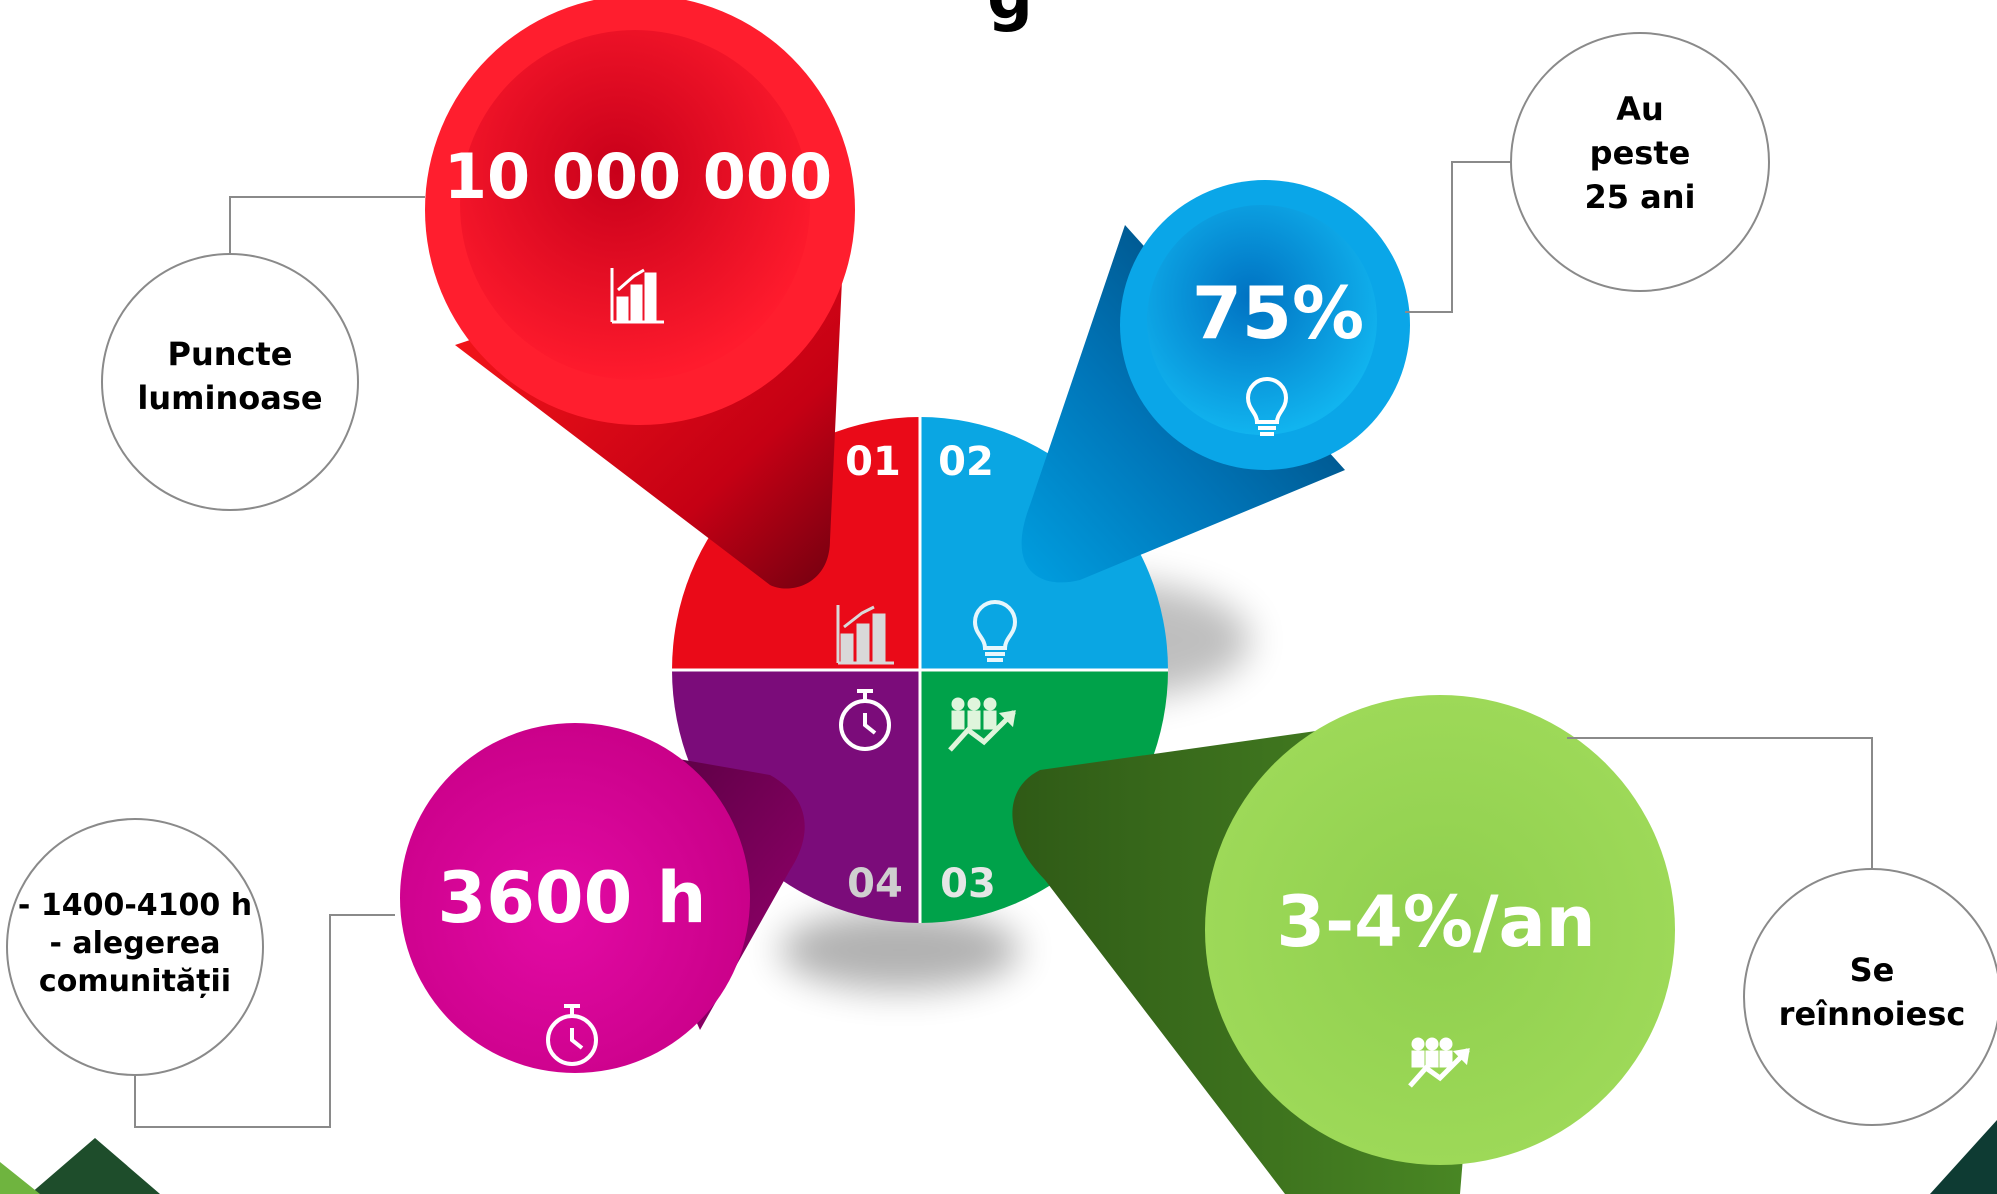 This screenshot has height=1194, width=1997. What do you see at coordinates (873, 462) in the screenshot?
I see `quadrant-number-01: 01` at bounding box center [873, 462].